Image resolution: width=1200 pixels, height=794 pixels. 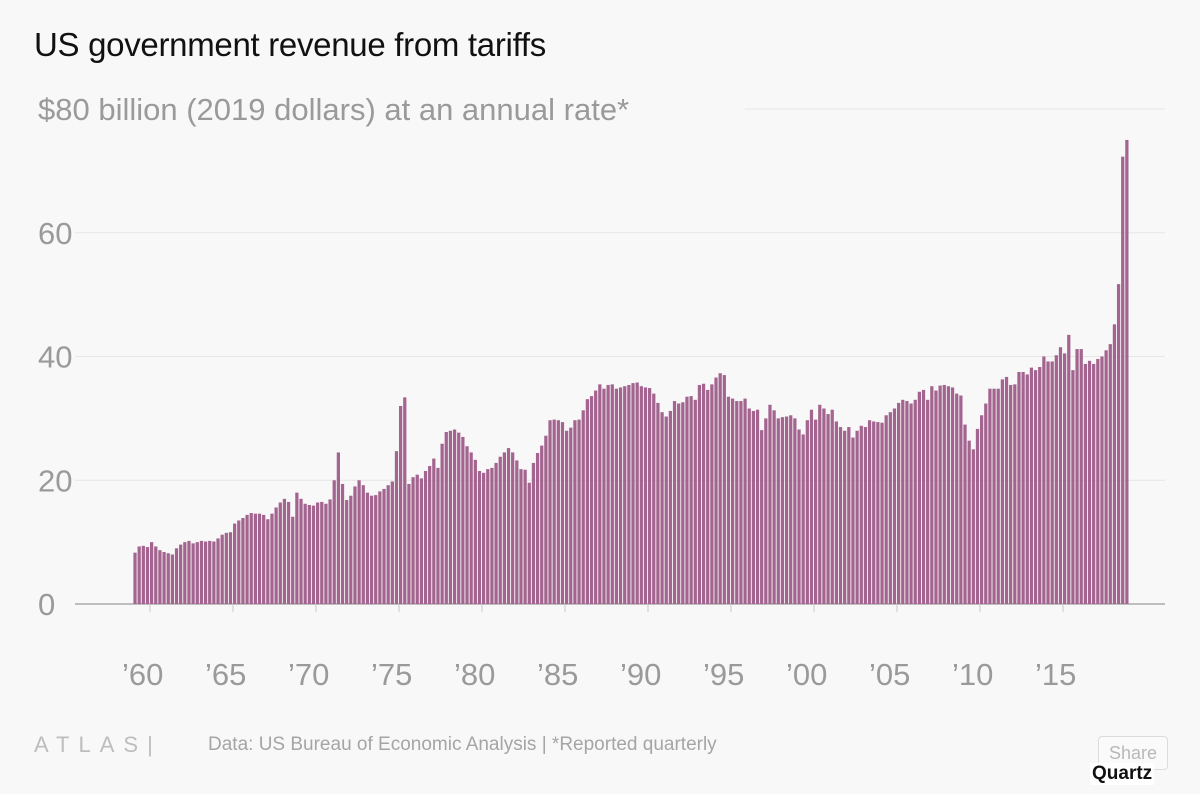 I want to click on quartz-brand: Quartz, so click(x=1122, y=774).